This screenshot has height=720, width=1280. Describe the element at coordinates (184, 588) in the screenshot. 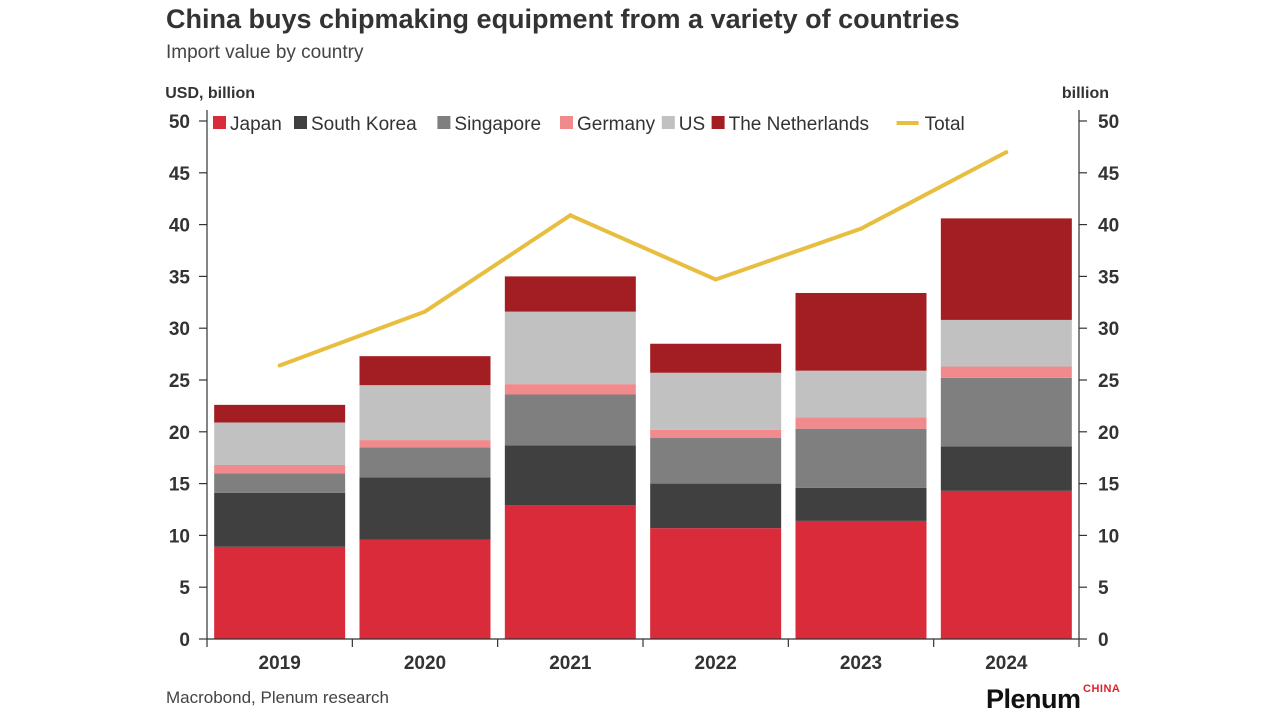

I see `y-tick-label-left: 5` at that location.